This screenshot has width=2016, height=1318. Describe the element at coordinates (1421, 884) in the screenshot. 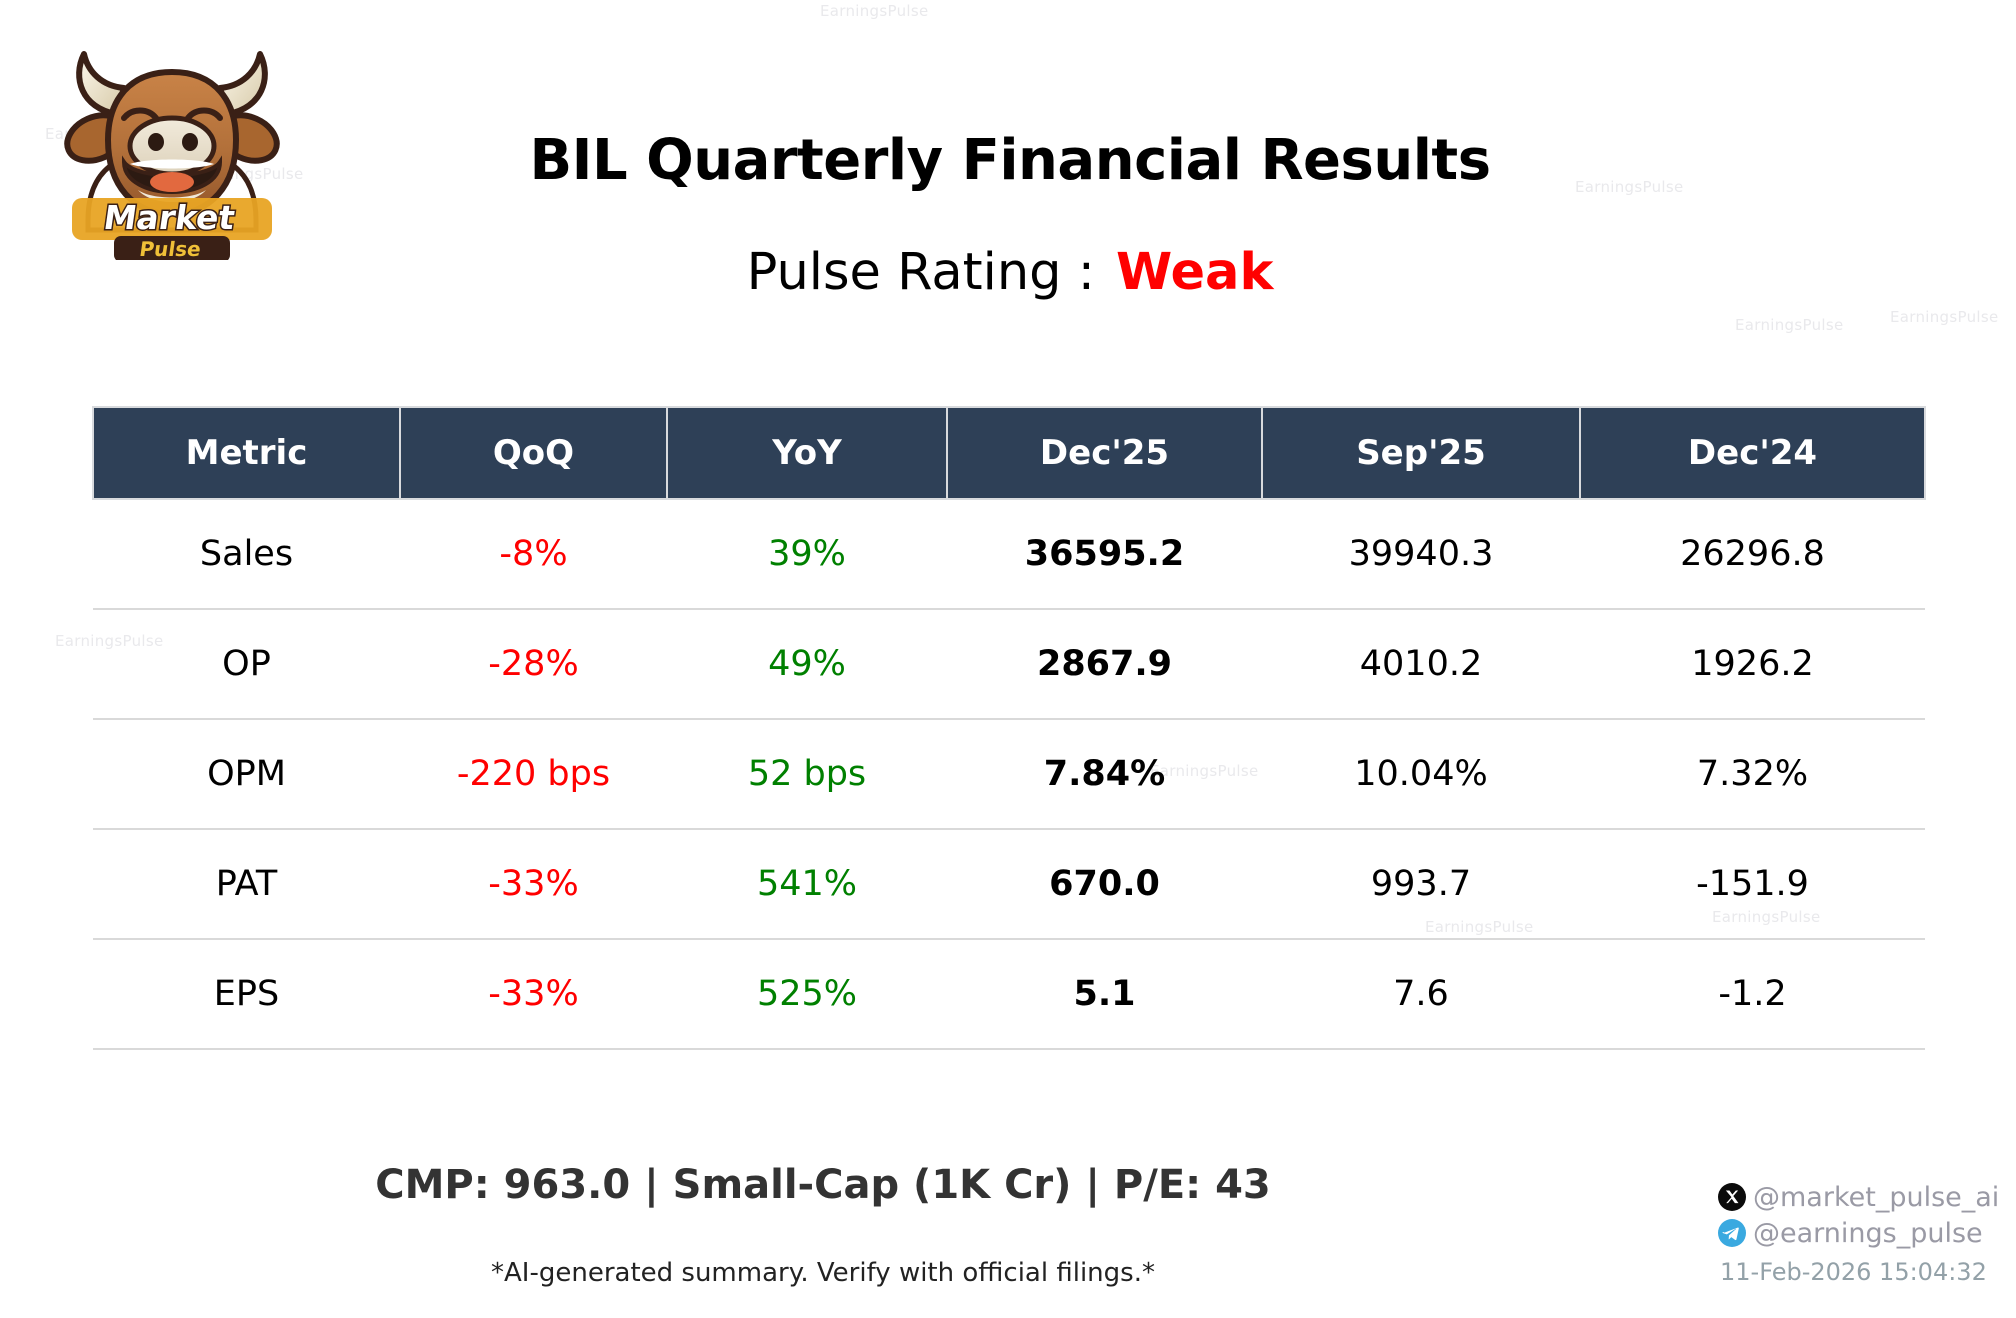

I see `cell-sep25: 993.7` at that location.